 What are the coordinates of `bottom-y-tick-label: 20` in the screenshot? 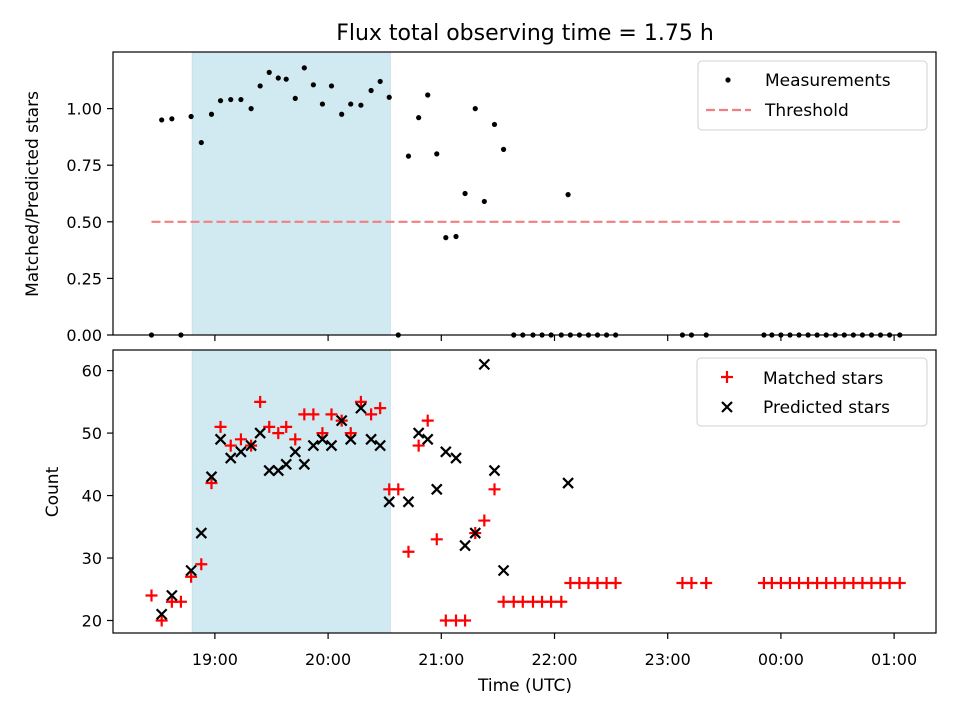 It's located at (92, 621).